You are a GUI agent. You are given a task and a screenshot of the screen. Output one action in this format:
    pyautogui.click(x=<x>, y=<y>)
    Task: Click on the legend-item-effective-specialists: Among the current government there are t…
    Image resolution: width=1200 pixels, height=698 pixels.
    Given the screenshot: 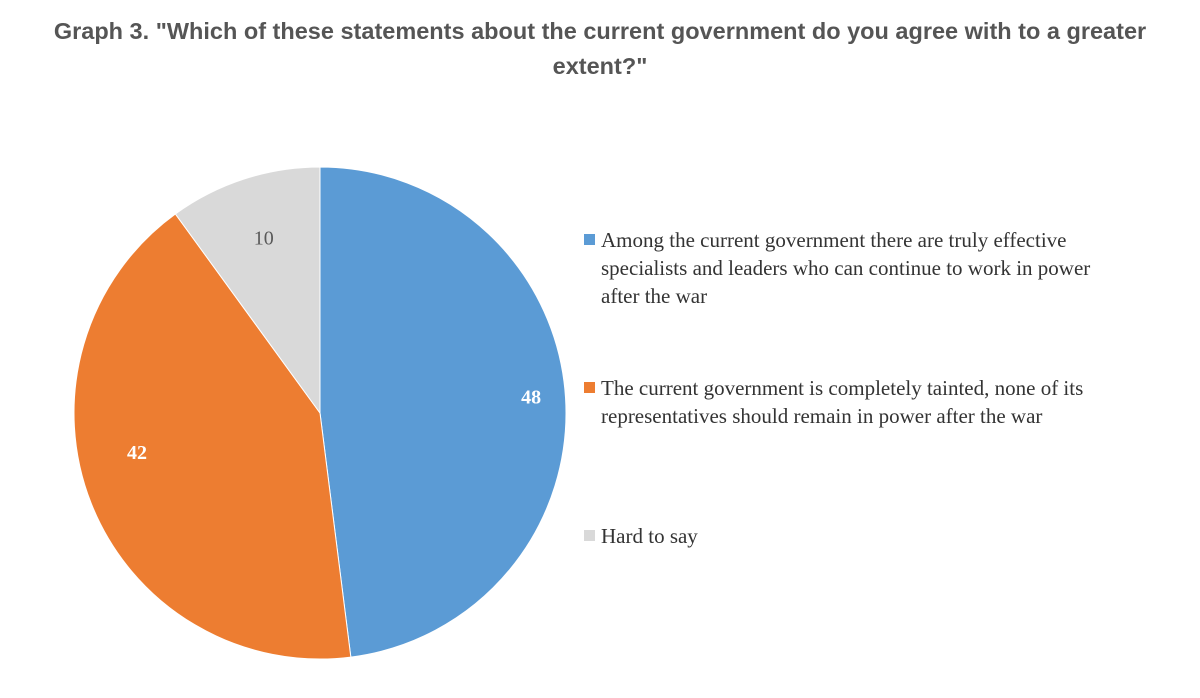 What is the action you would take?
    pyautogui.click(x=864, y=268)
    